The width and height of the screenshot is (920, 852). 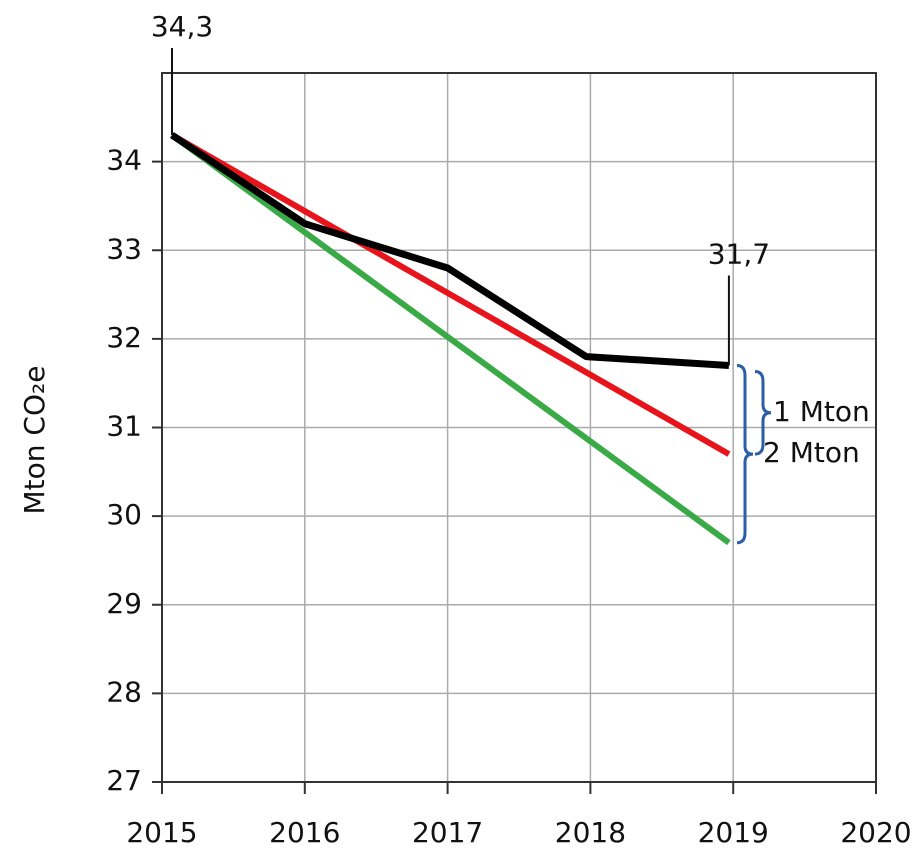 What do you see at coordinates (733, 832) in the screenshot?
I see `x-tick-label: 2019` at bounding box center [733, 832].